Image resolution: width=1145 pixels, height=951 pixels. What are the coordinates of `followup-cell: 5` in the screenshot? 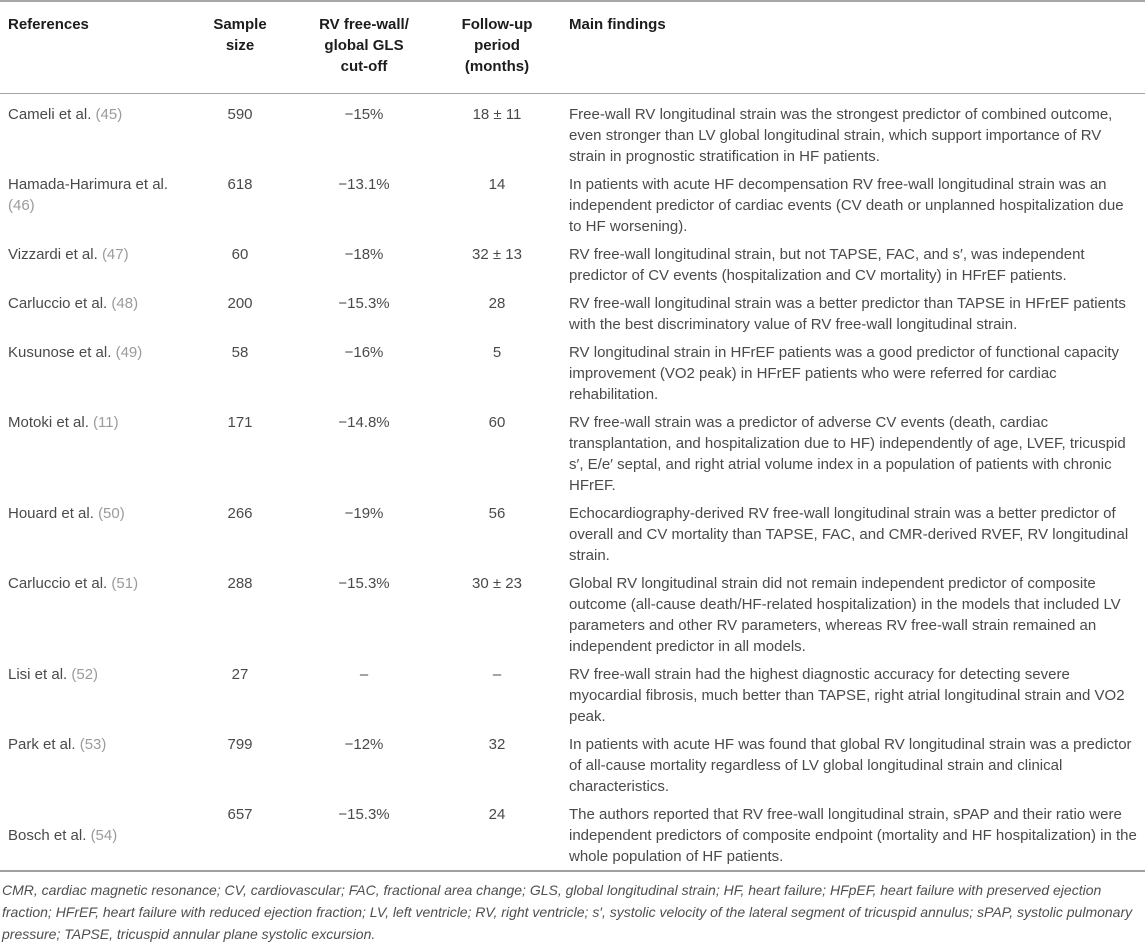 It's located at (497, 352).